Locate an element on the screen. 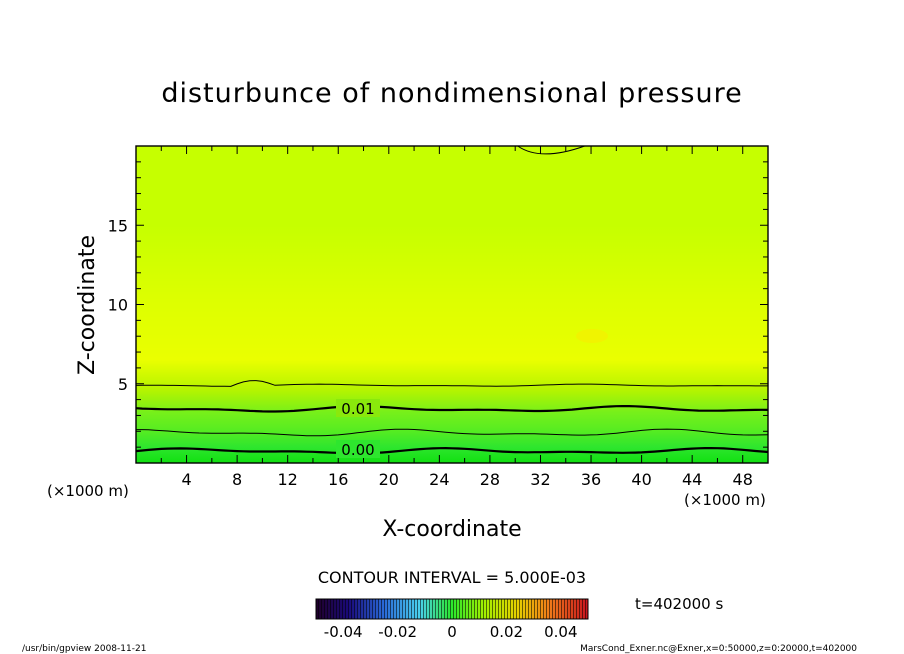  y-tick-labels: 5 10 15 is located at coordinates (118, 305).